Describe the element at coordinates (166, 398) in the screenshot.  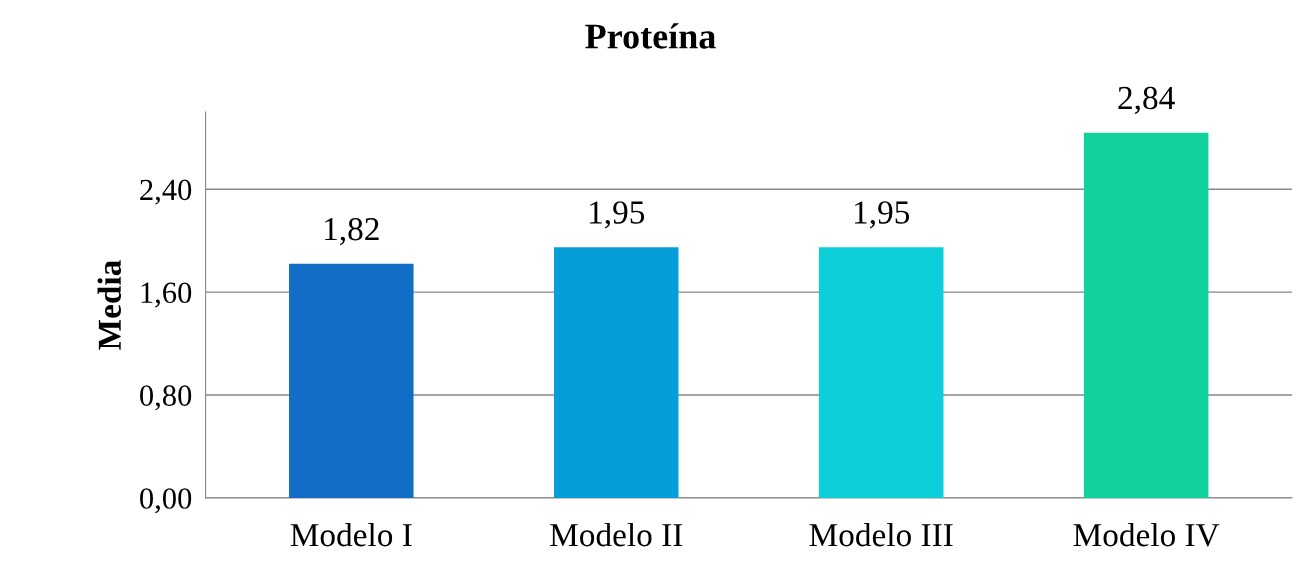
I see `y-tick-label: 0,80` at that location.